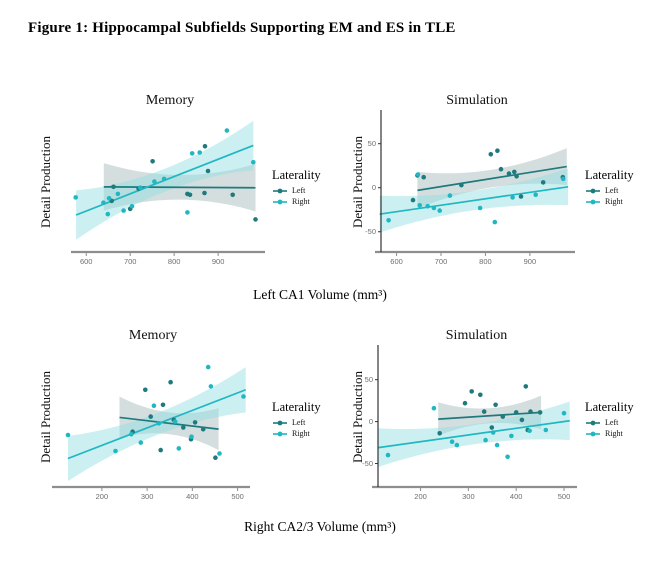 The width and height of the screenshot is (663, 566). What do you see at coordinates (144, 414) in the screenshot?
I see `scatter-plot-svg: 200 300 400 500 Memory Detail Production` at bounding box center [144, 414].